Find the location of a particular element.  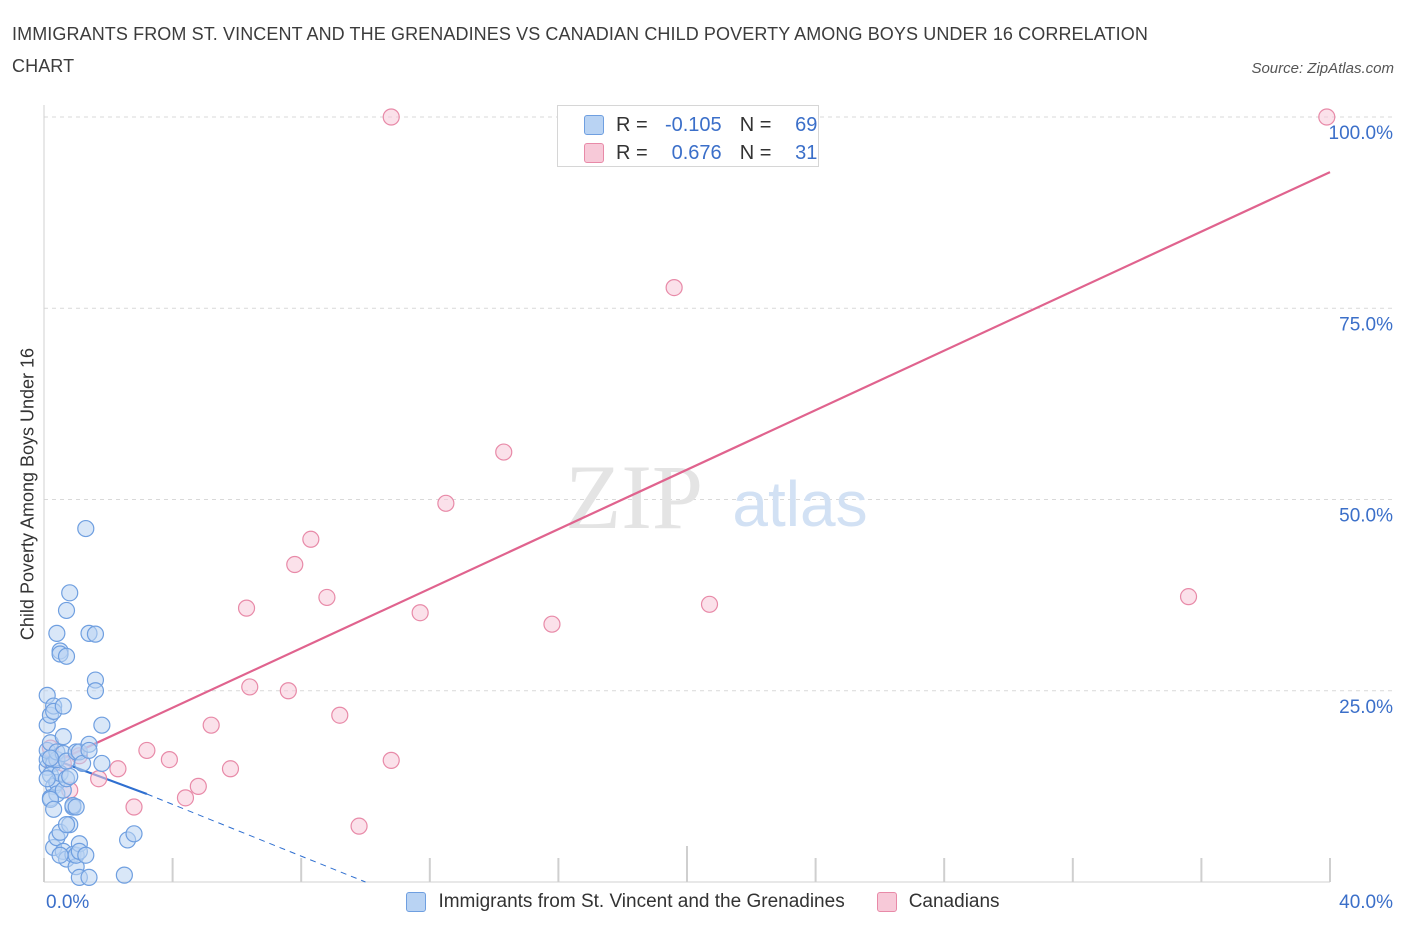

legend-row-blue: R = -0.105 N = 69 is located at coordinates (700, 125).